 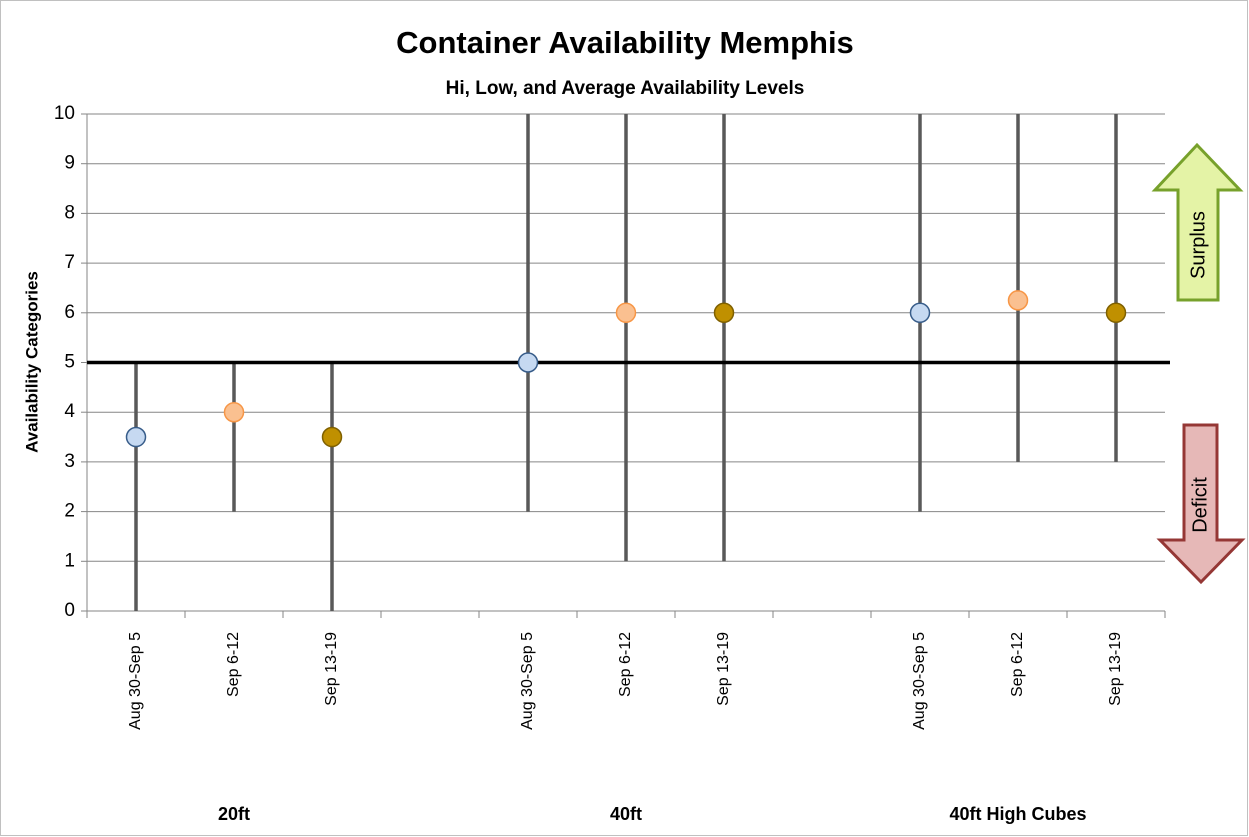 I want to click on y-tick-label: 2, so click(x=69, y=511).